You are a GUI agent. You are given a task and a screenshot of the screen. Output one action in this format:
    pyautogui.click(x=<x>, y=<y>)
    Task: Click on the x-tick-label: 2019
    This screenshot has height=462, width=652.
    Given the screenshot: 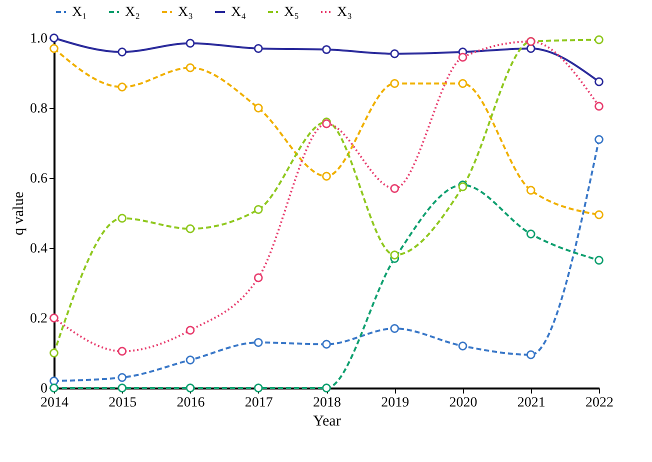 What is the action you would take?
    pyautogui.click(x=395, y=403)
    